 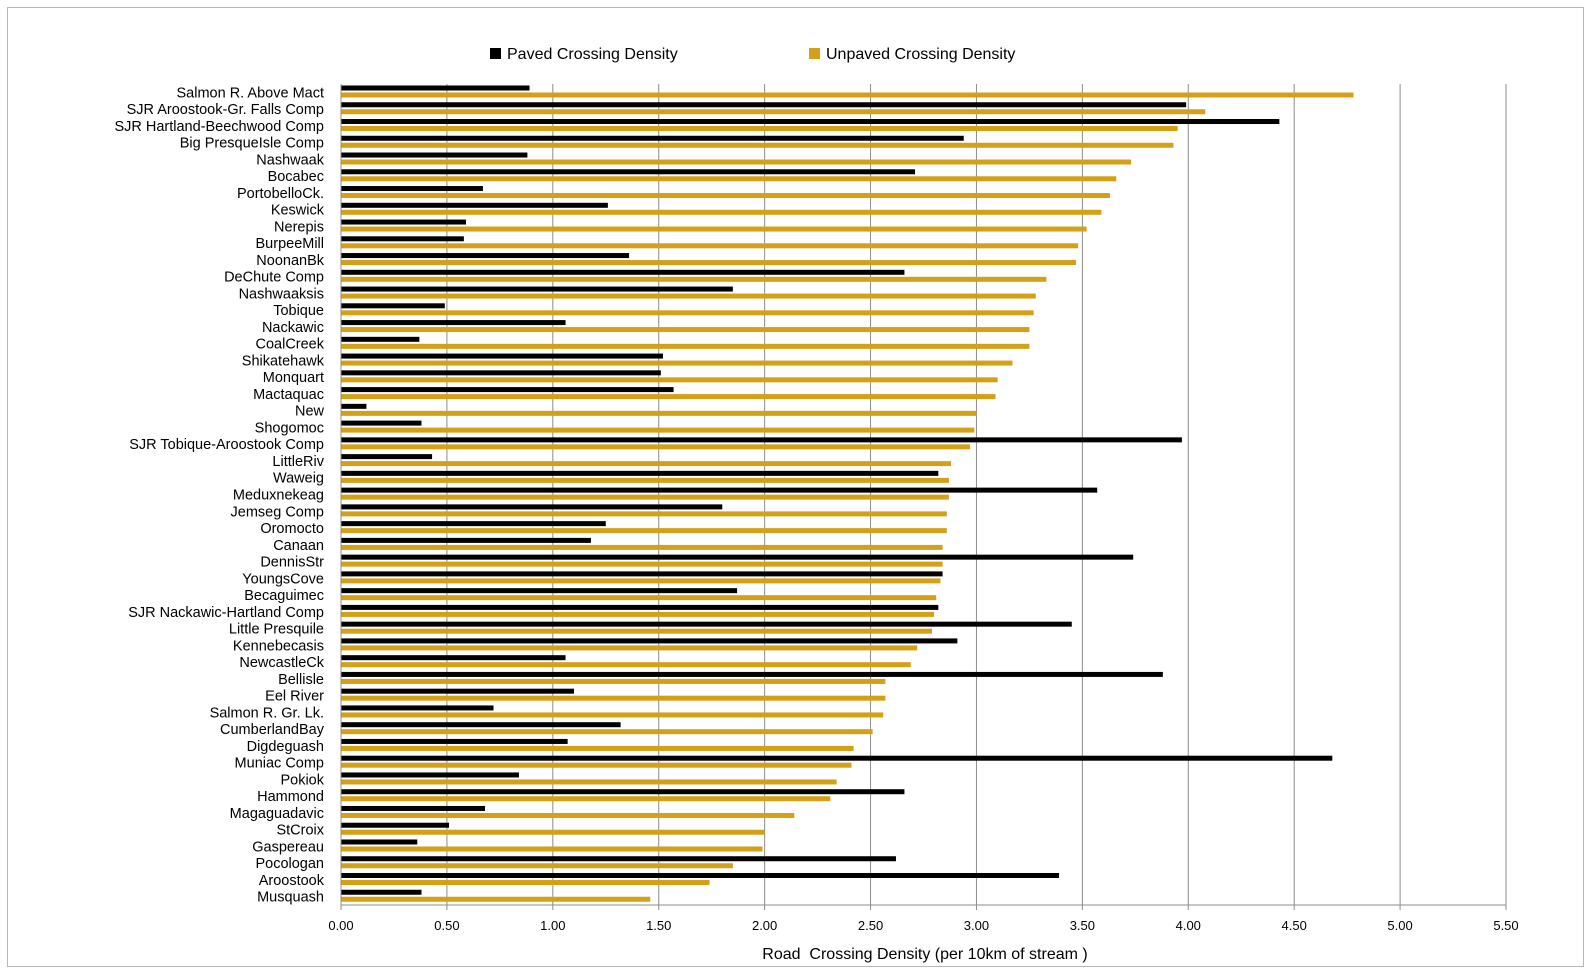 What do you see at coordinates (1188, 925) in the screenshot?
I see `x-tick-label: 4.00` at bounding box center [1188, 925].